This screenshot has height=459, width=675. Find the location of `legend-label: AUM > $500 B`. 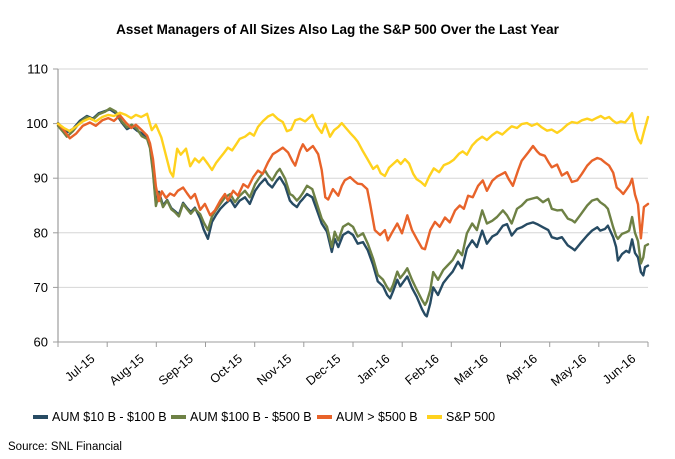

legend-label: AUM > $500 B is located at coordinates (377, 417).